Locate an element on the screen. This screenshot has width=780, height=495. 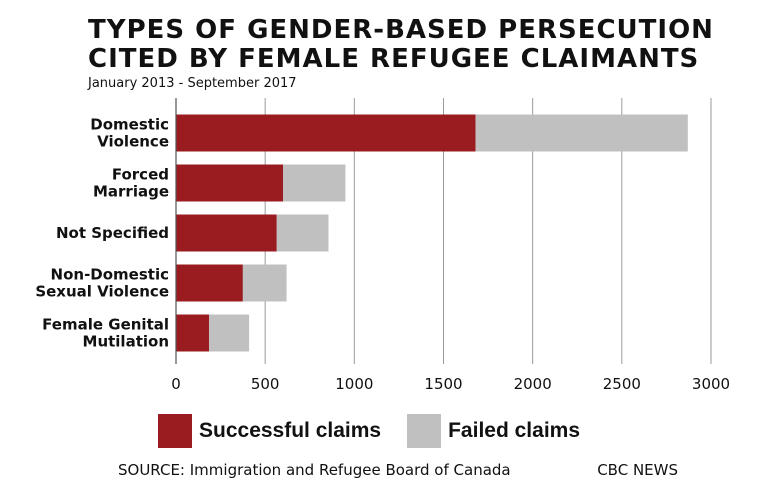
legend-label-failed: Failed claims is located at coordinates (514, 430).